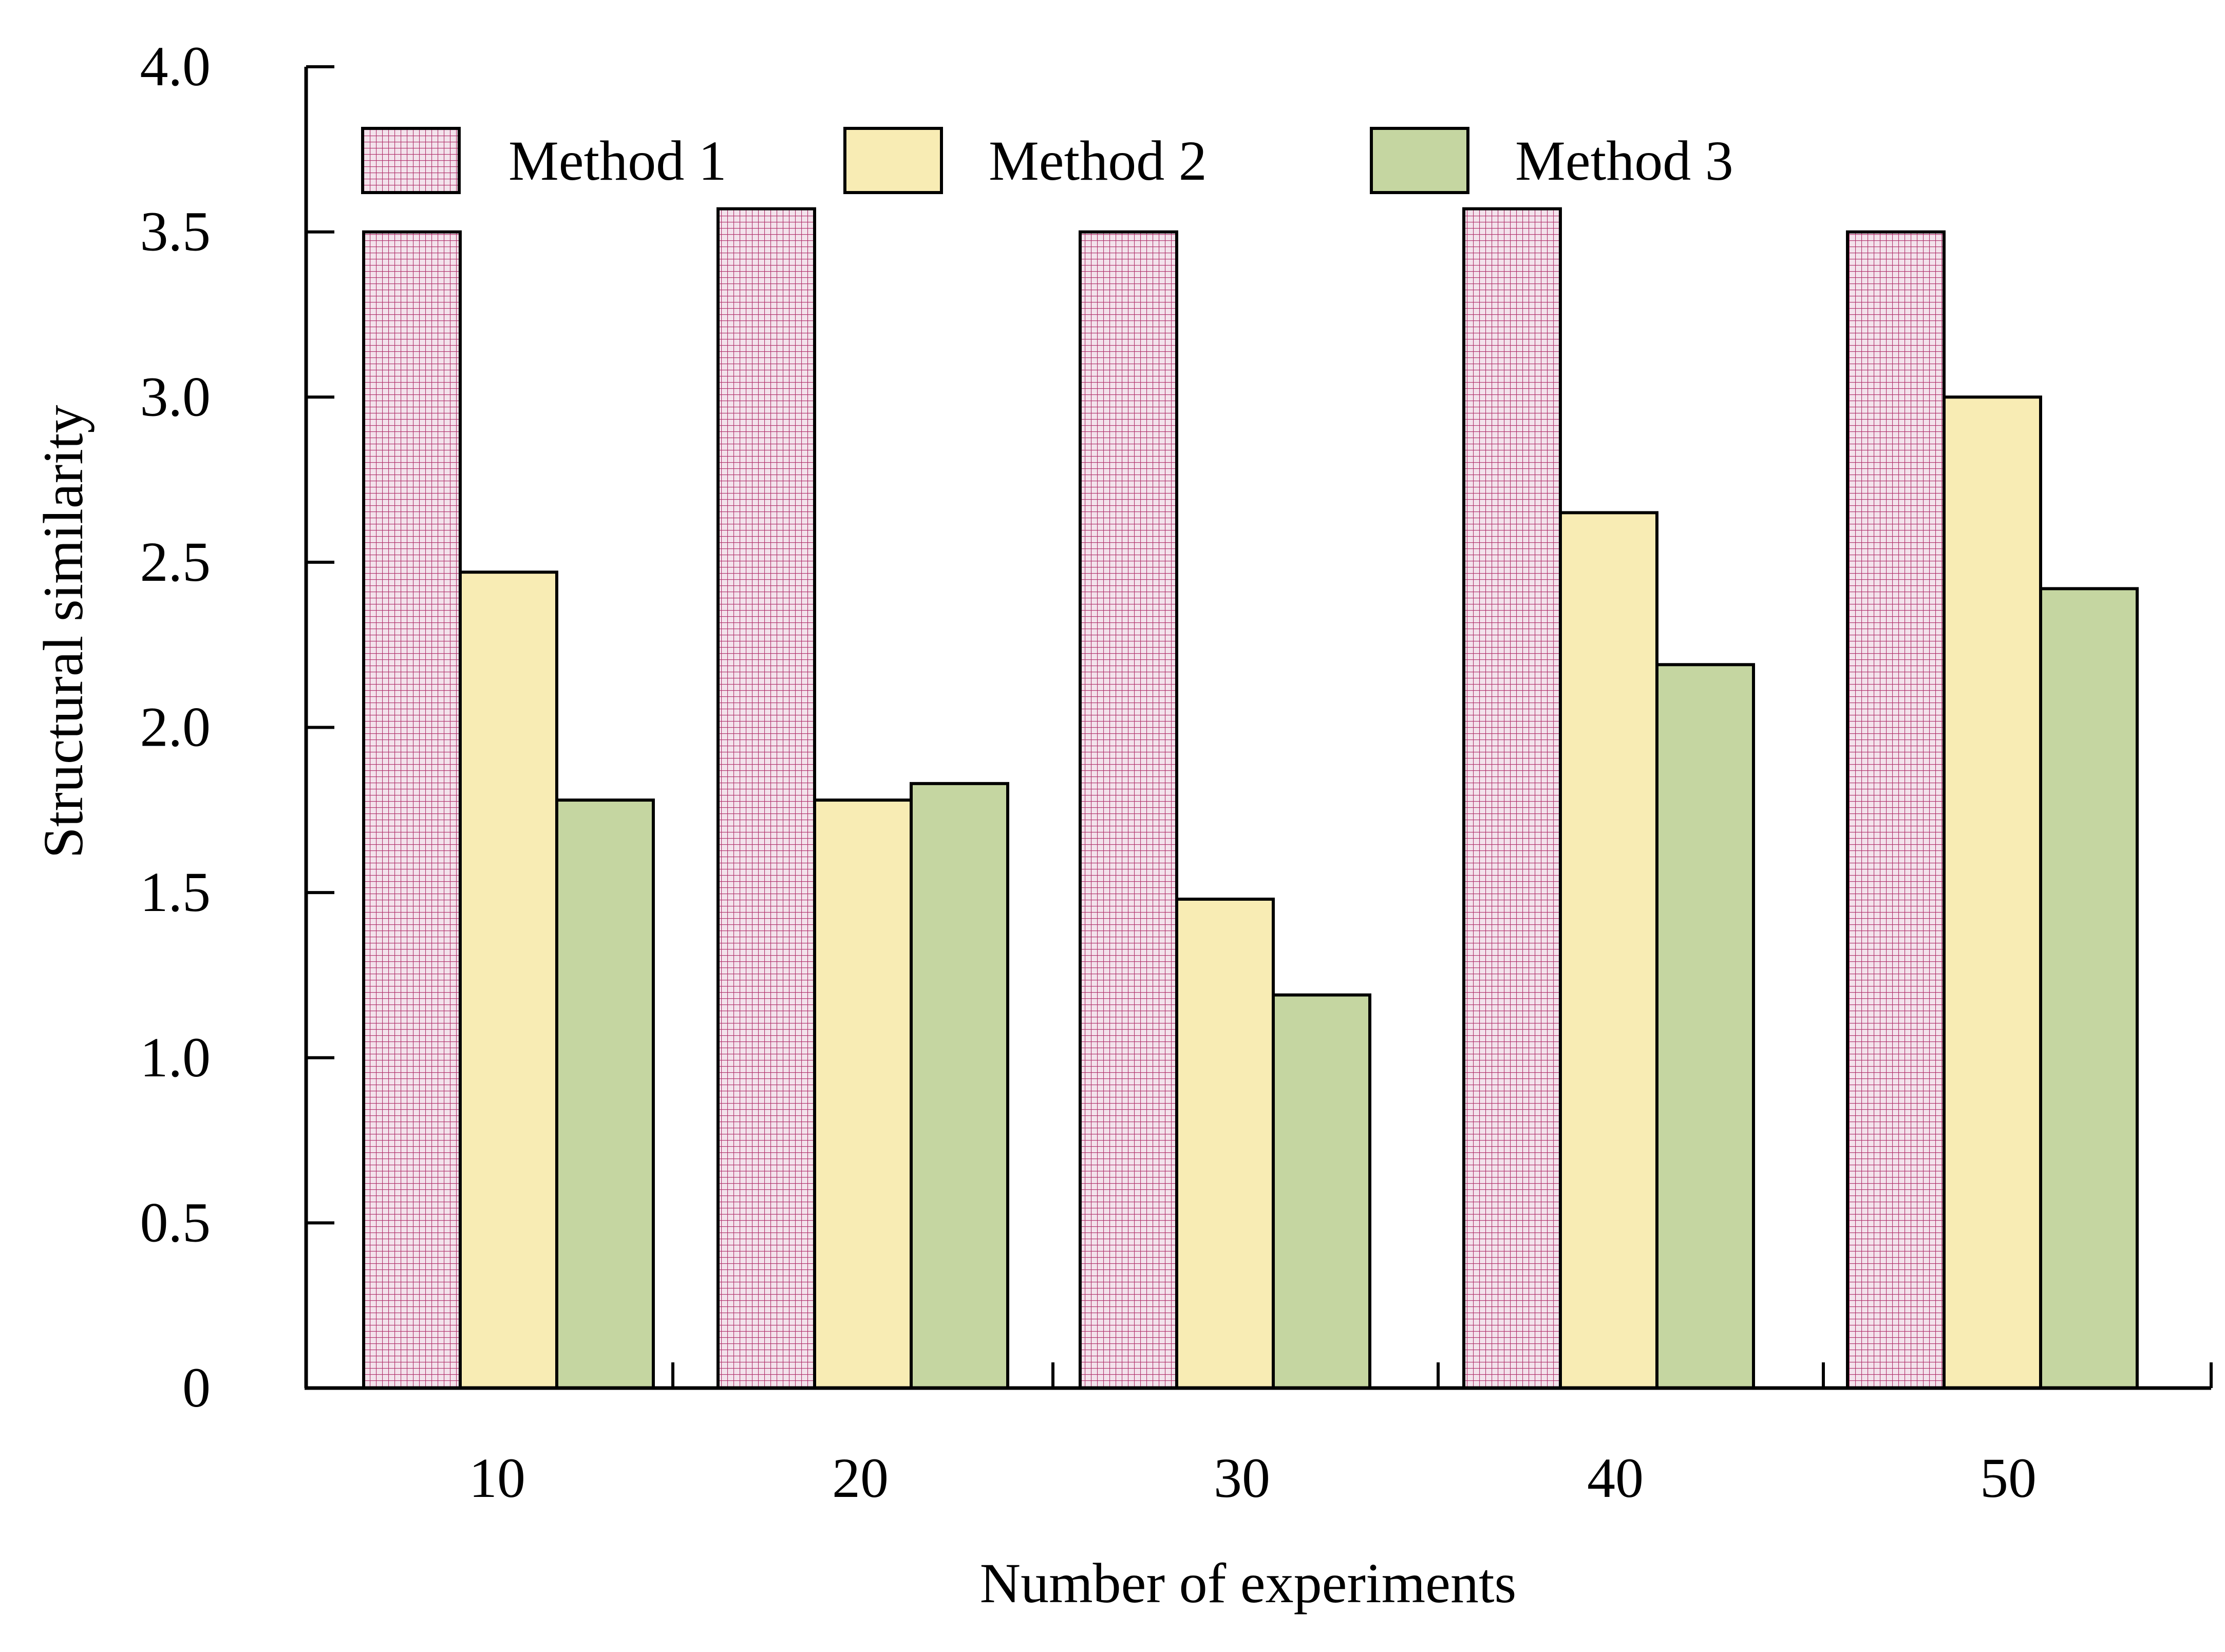  Describe the element at coordinates (1098, 160) in the screenshot. I see `legend-label: Method 2` at that location.